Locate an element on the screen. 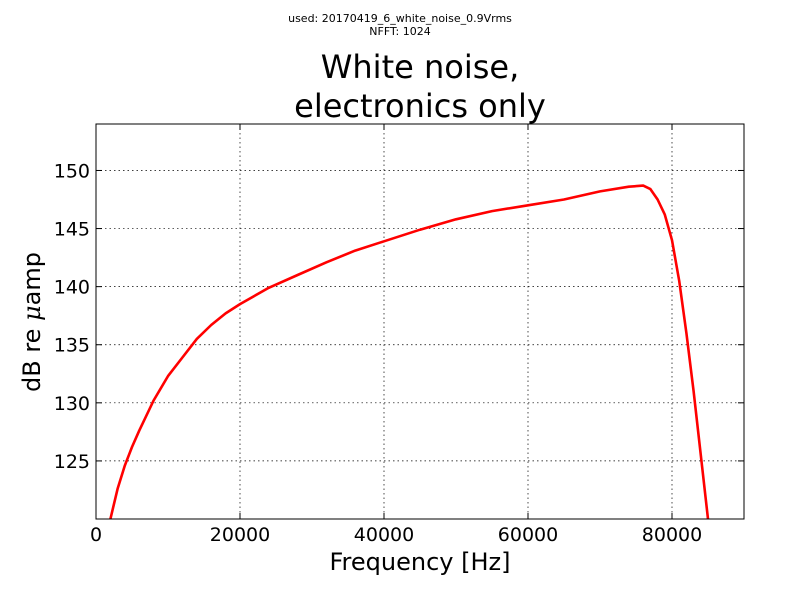 The width and height of the screenshot is (800, 595). y-axis-label-suffix: amp is located at coordinates (32, 278).